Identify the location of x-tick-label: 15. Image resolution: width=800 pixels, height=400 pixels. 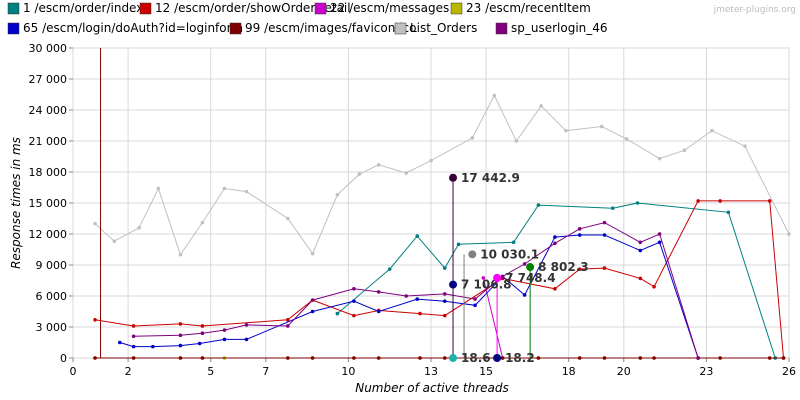
(486, 371).